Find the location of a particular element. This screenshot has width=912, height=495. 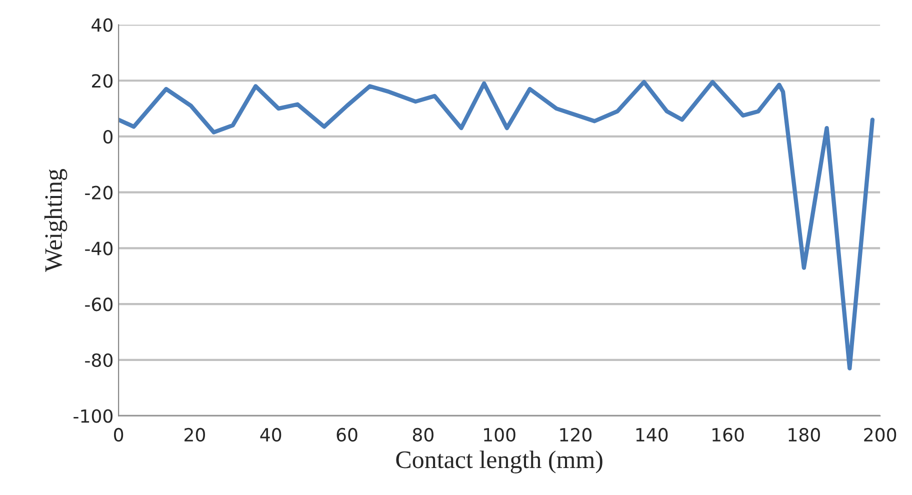

y-tick-label: 40 is located at coordinates (102, 25).